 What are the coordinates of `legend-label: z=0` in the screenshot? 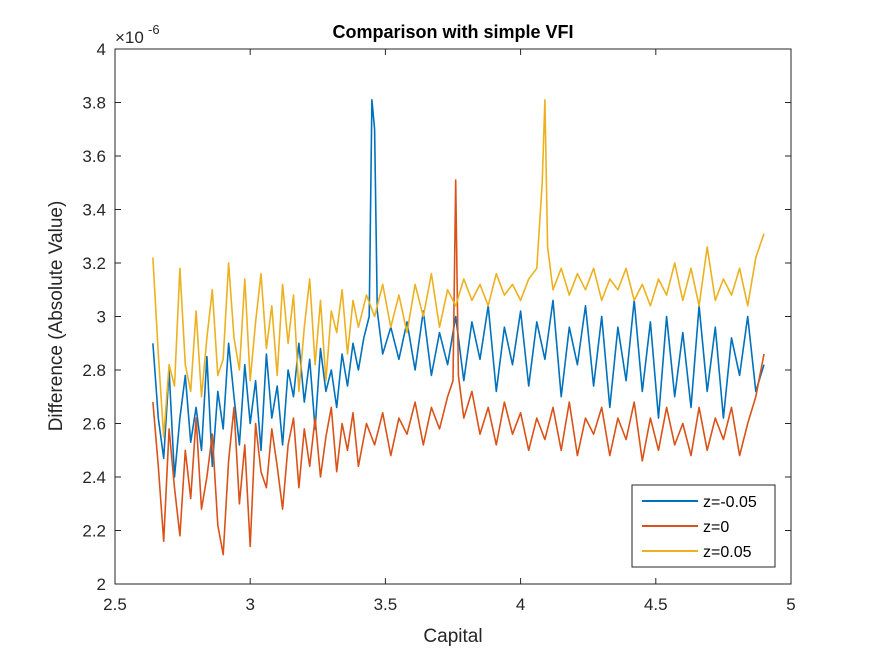 It's located at (716, 527).